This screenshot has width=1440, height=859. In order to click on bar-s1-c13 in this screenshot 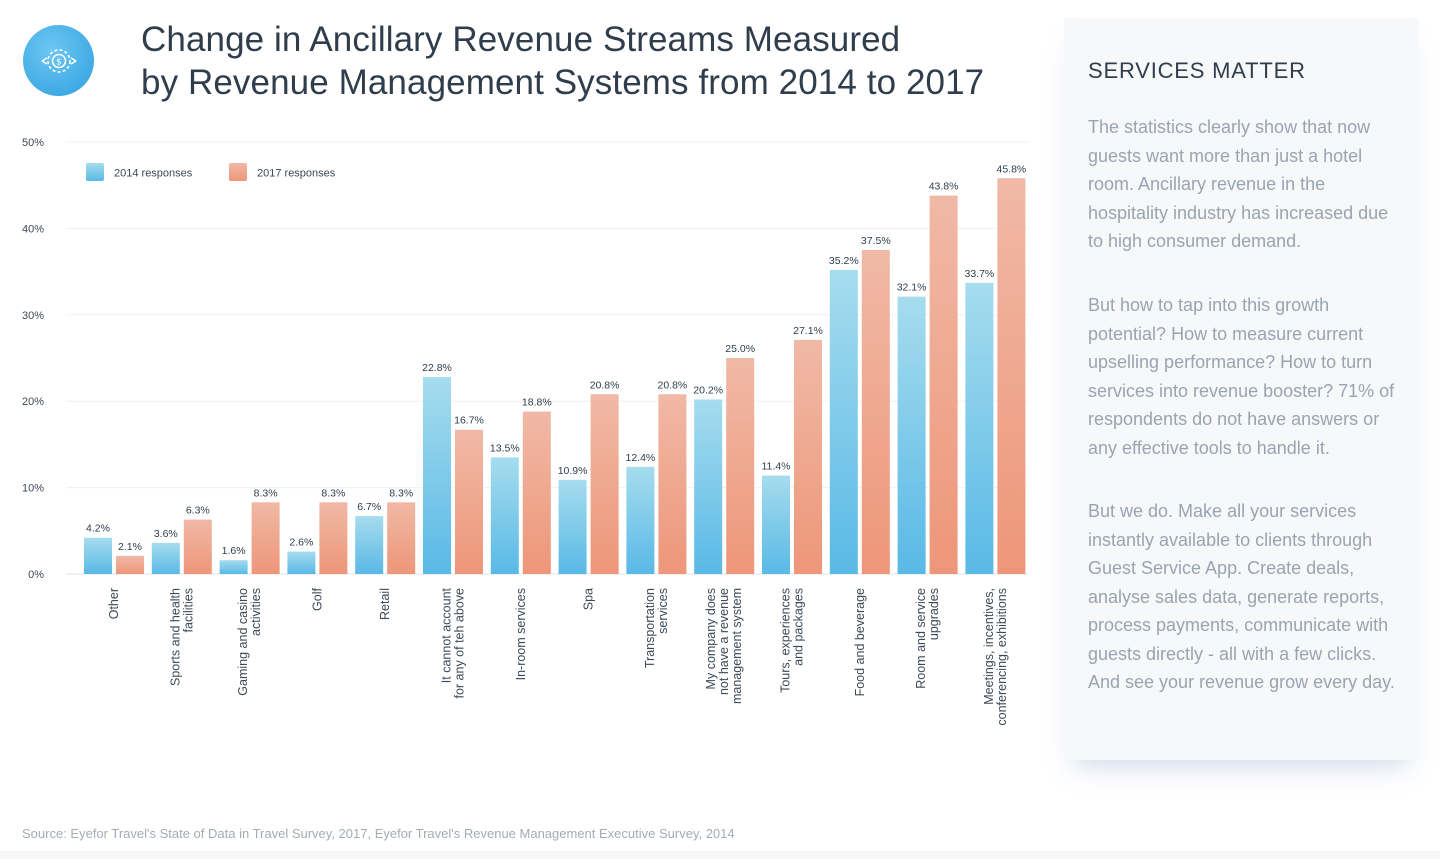, I will do `click(1011, 376)`.